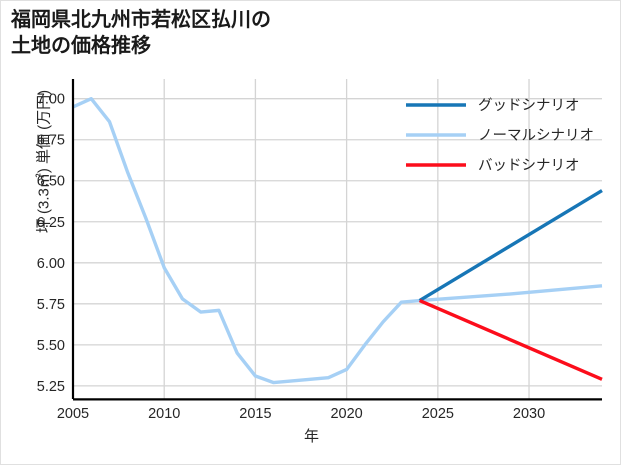 The height and width of the screenshot is (465, 621). Describe the element at coordinates (529, 166) in the screenshot. I see `legend-label: バッドシナリオ` at that location.